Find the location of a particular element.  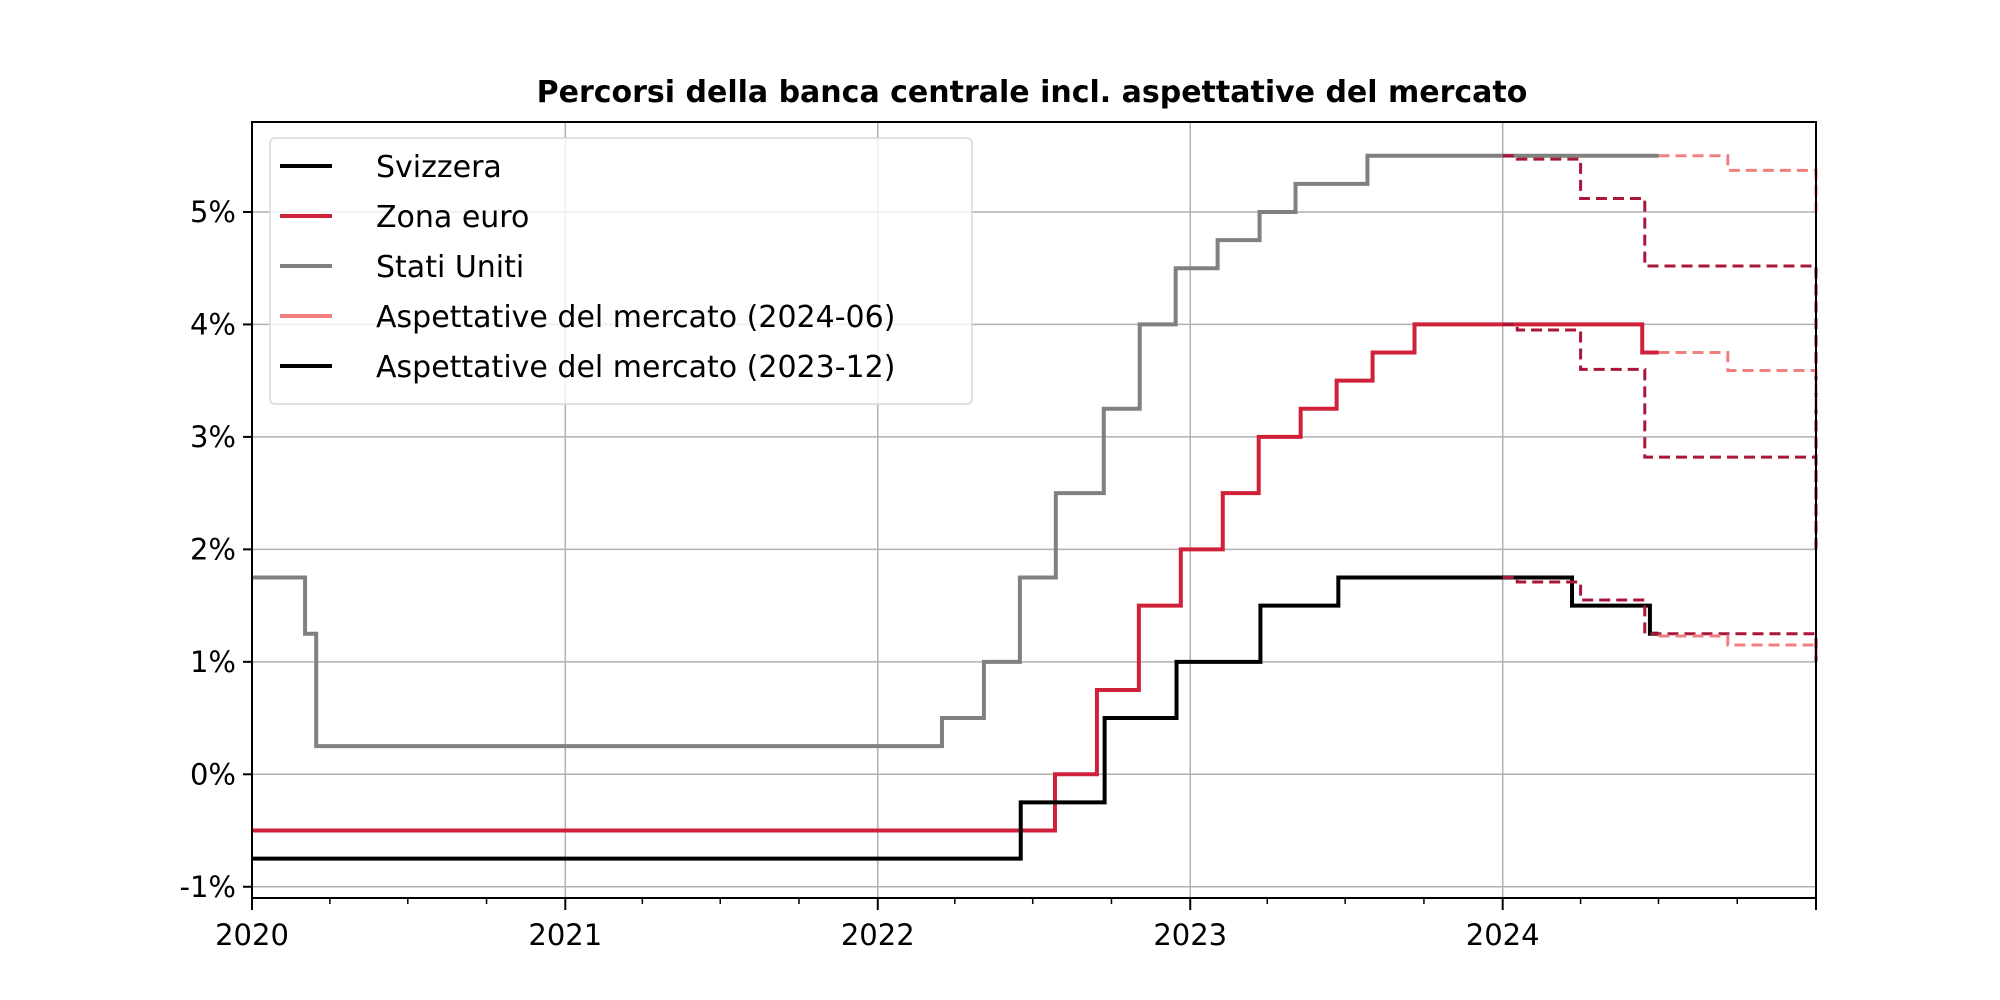

x-tick-label: 2020 is located at coordinates (252, 935).